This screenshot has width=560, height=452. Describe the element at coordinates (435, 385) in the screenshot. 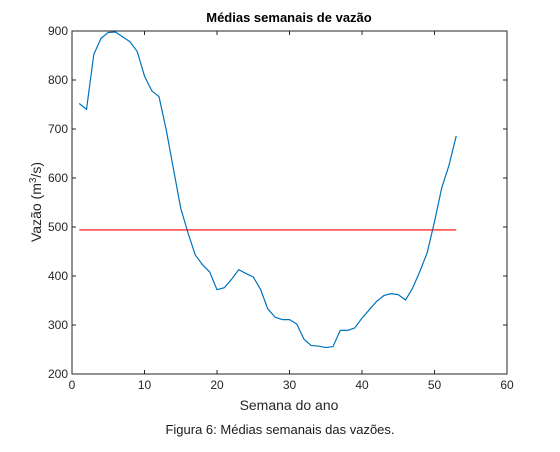

I see `x-tick-label: 50` at that location.